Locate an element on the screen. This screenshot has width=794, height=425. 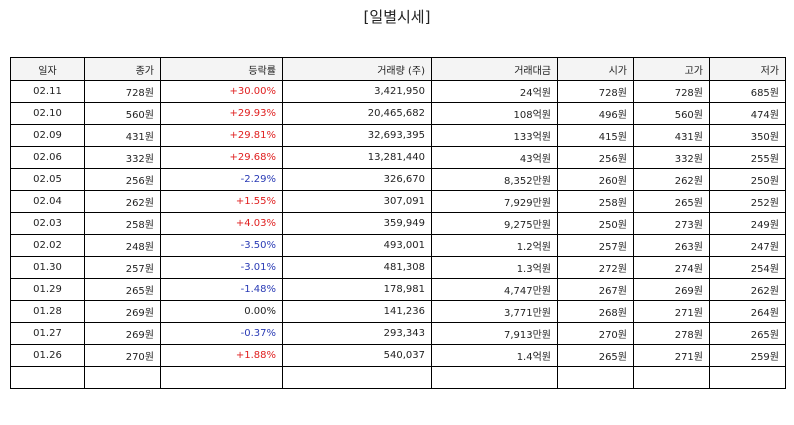
cell-open: 258원 is located at coordinates (595, 201).